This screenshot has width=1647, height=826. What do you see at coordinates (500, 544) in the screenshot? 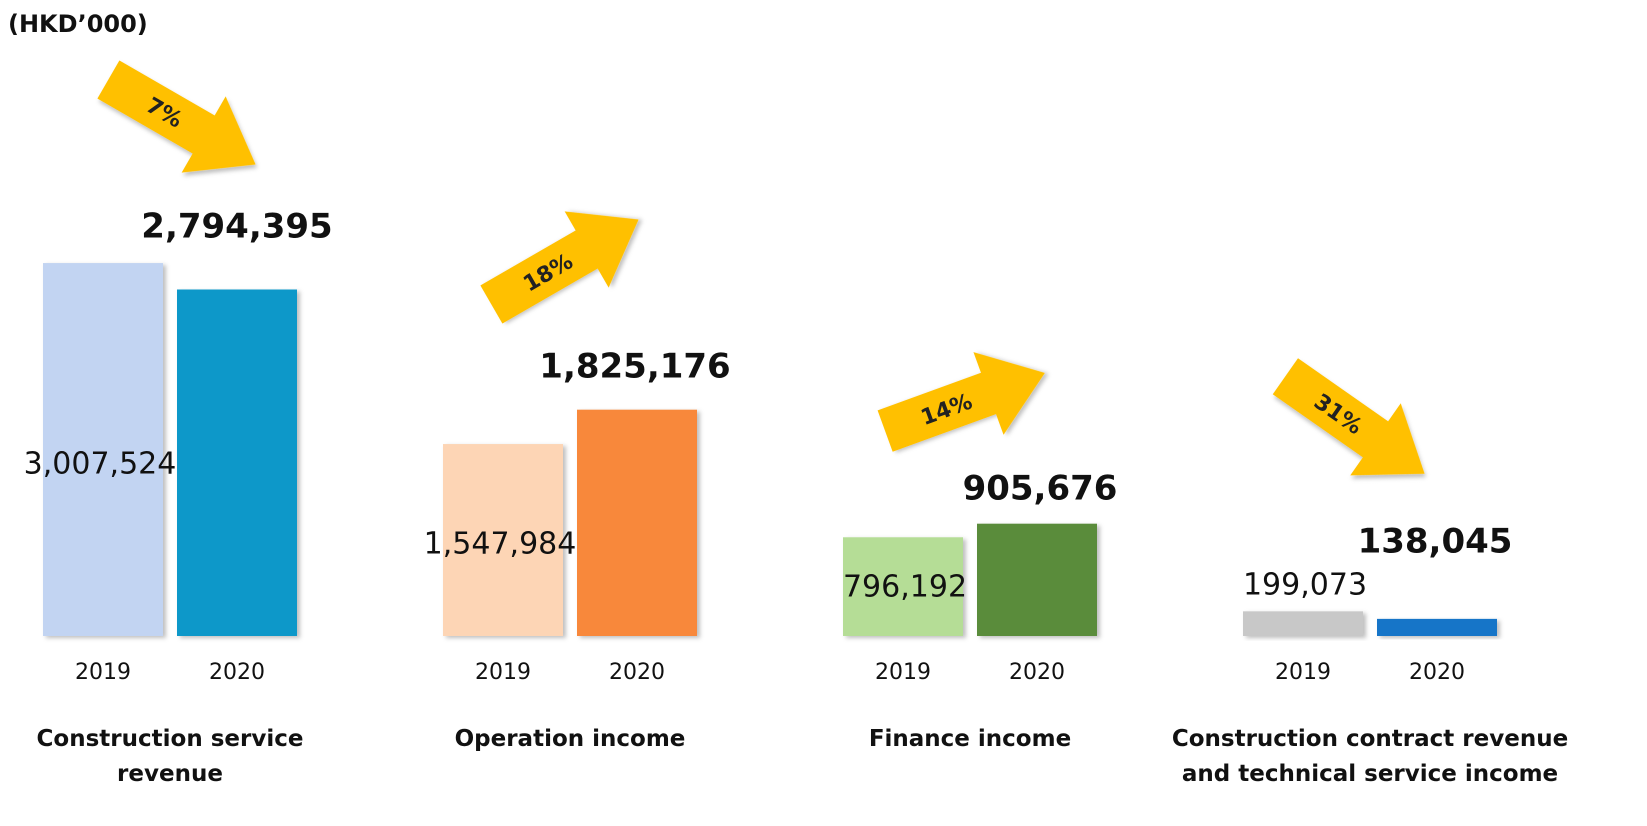
I see `value-label: 1,547,984` at bounding box center [500, 544].